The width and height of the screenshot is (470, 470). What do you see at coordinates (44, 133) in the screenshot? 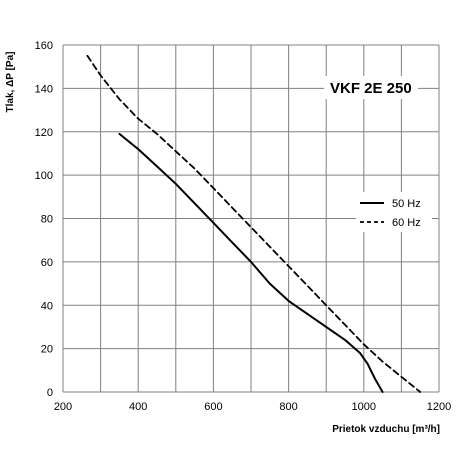
I see `y-tick-label: 120` at bounding box center [44, 133].